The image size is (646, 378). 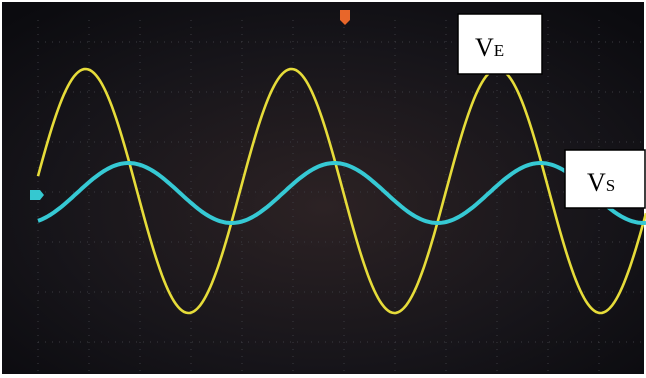 I want to click on label-sub: E, so click(x=499, y=50).